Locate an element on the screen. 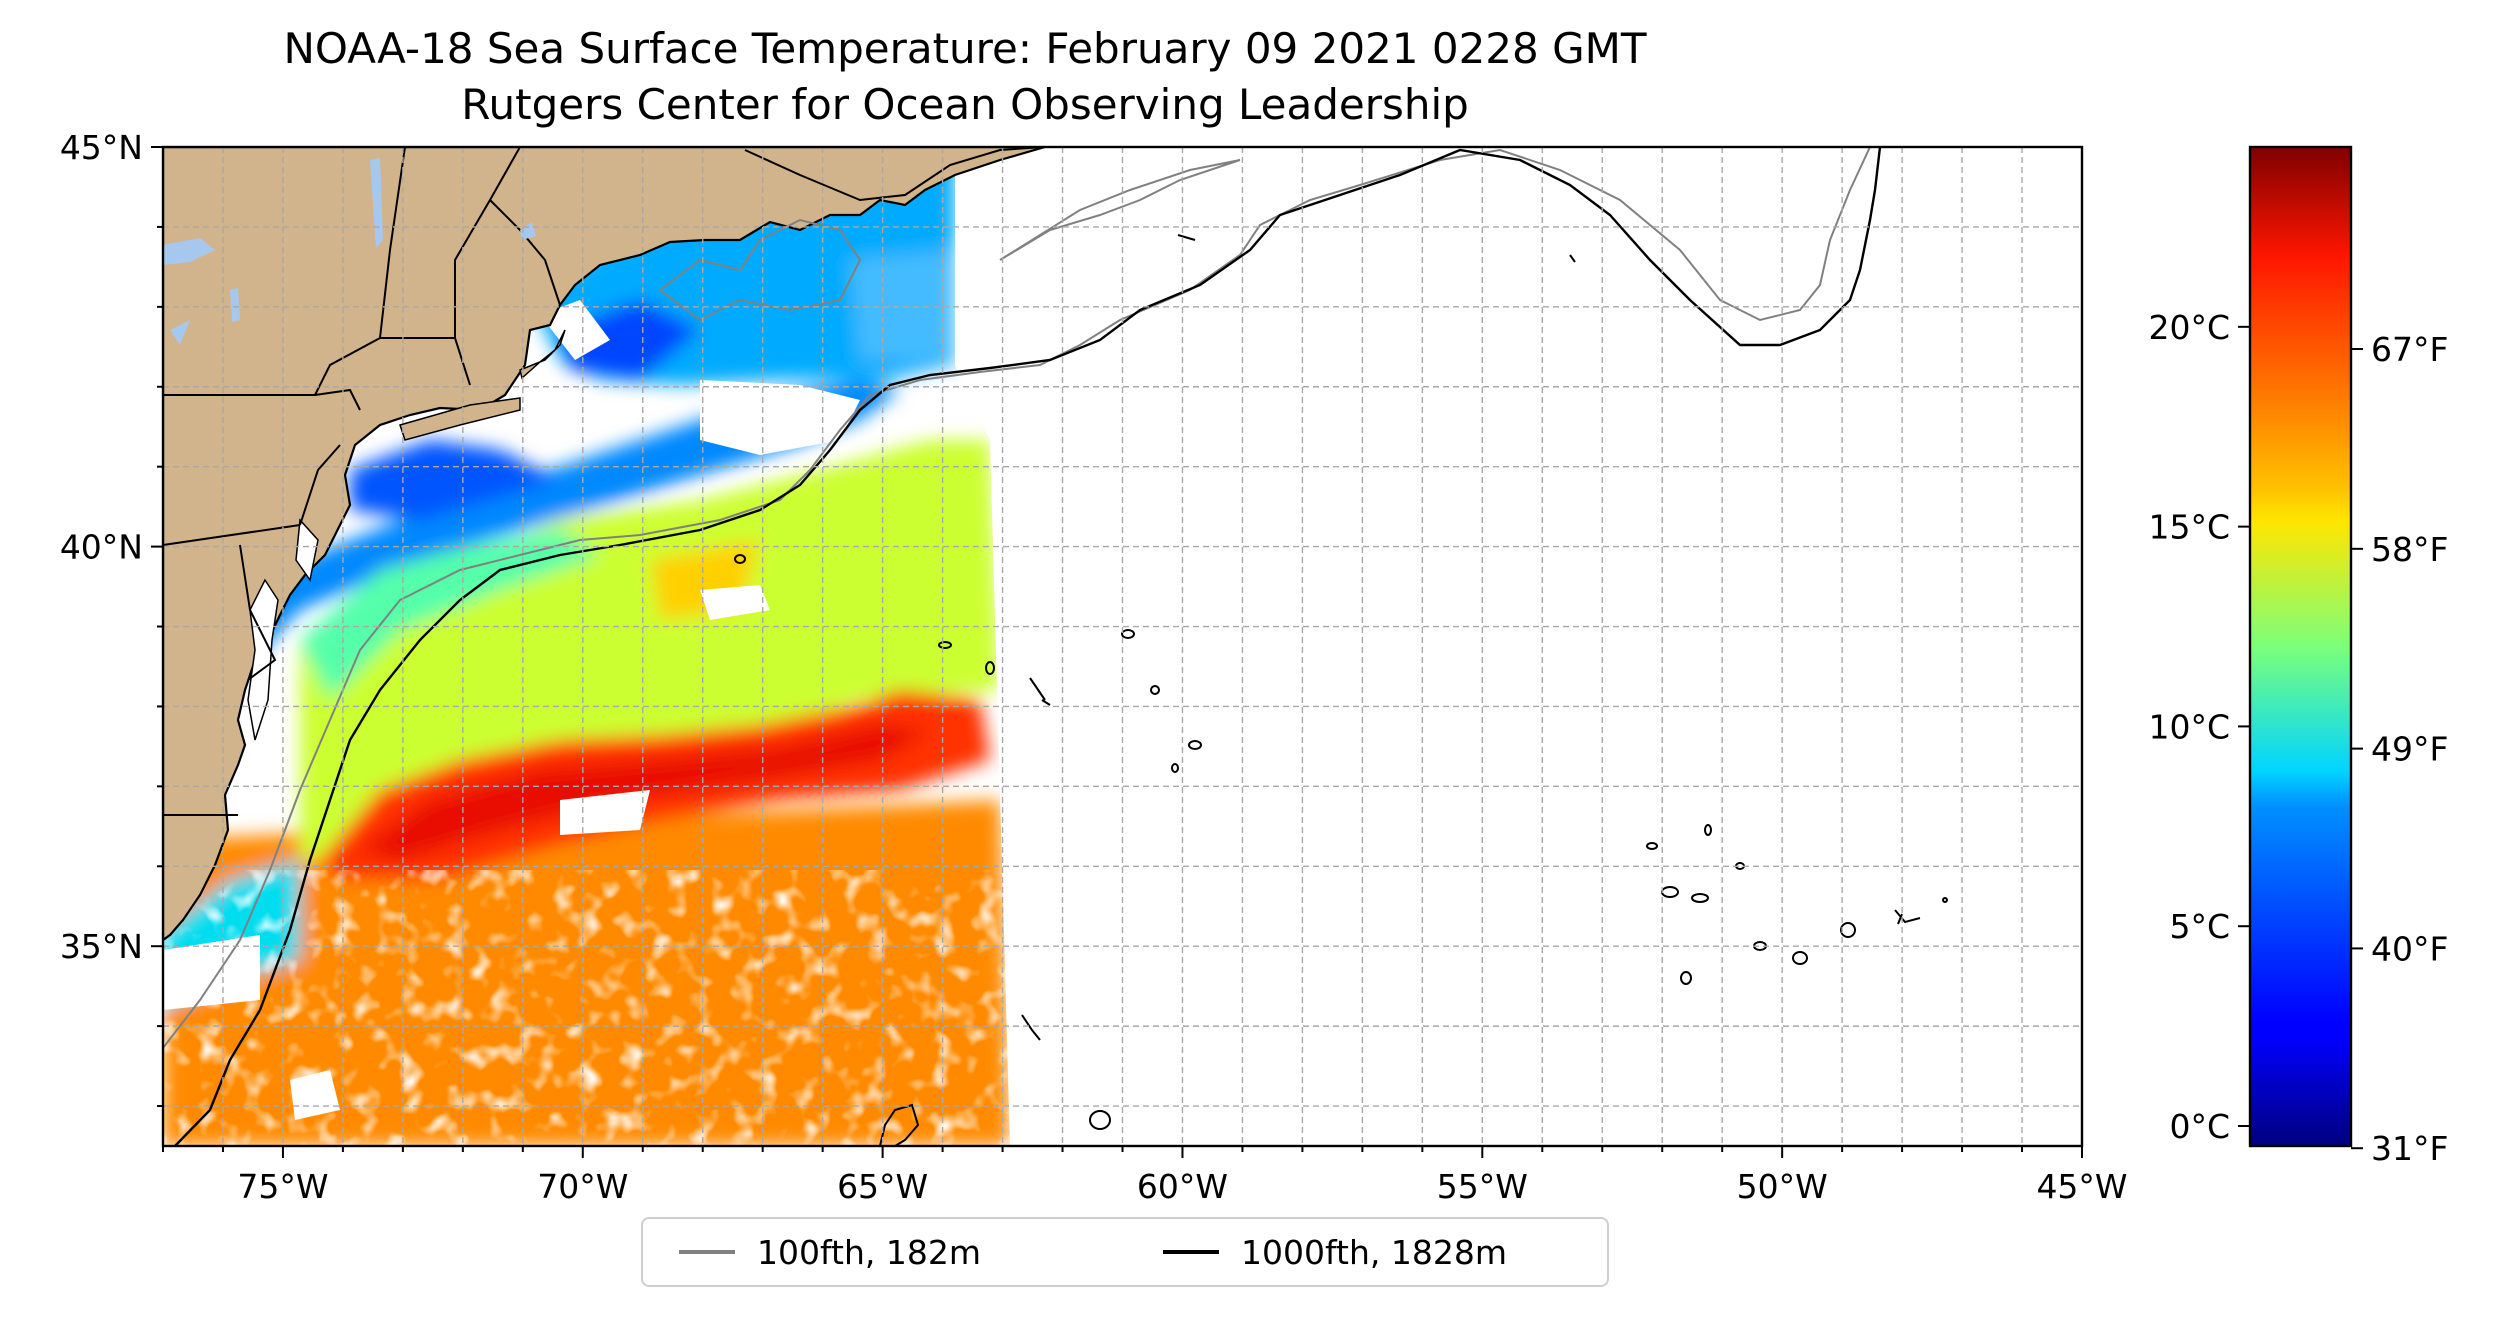 This screenshot has width=2502, height=1318. colorbar-fahrenheit-label: 58°F is located at coordinates (2409, 549).